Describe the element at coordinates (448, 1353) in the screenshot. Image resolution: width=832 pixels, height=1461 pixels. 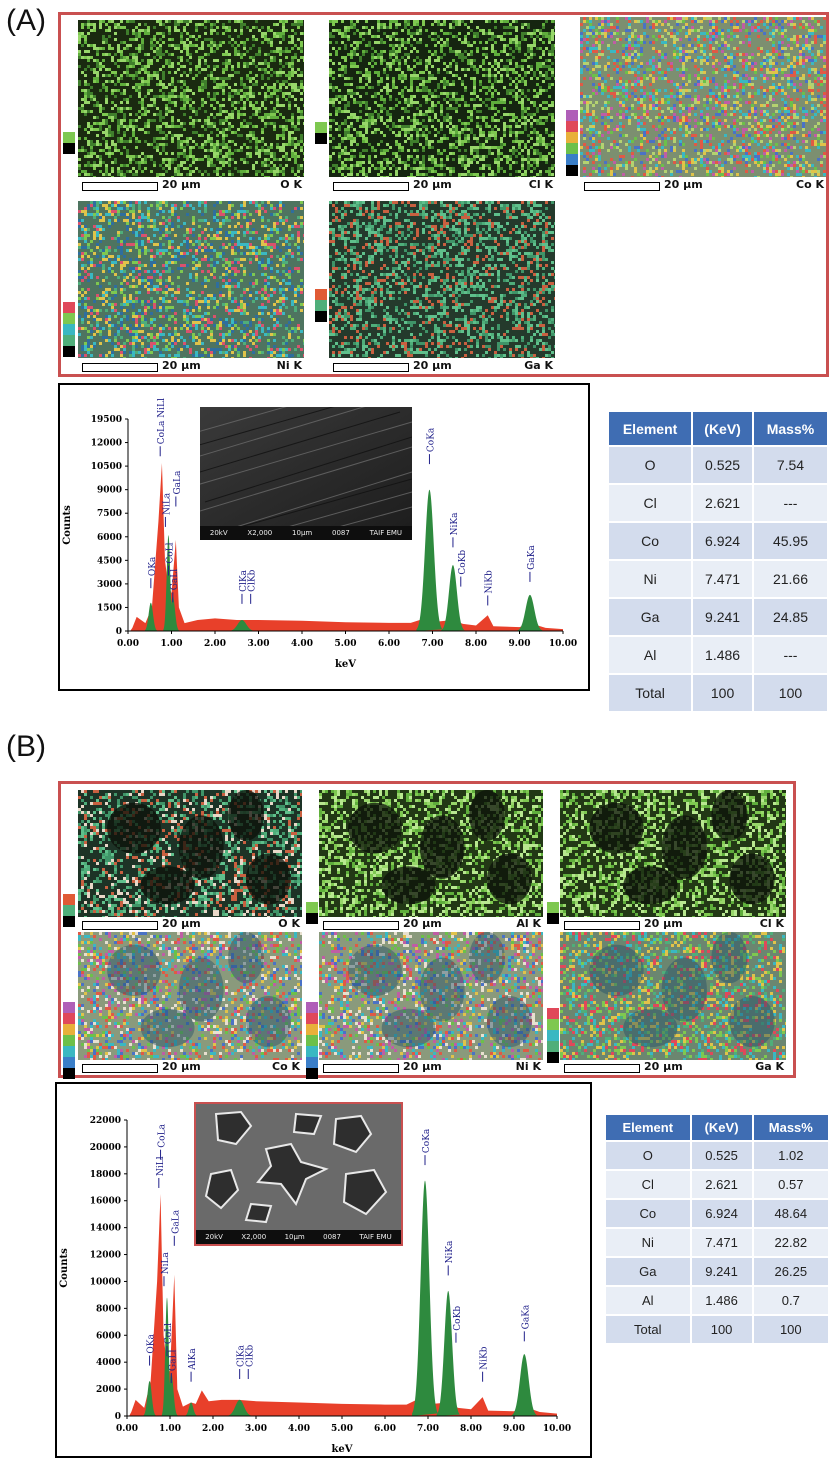
I see `peak-nika` at that location.